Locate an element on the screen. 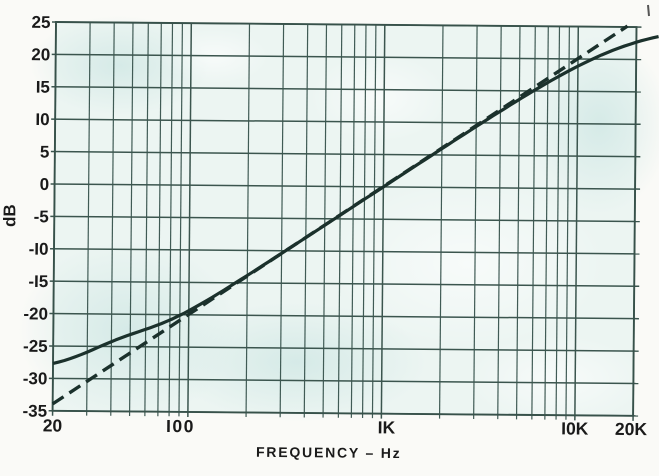 This screenshot has height=476, width=659. svg-text: 25 is located at coordinates (40, 22).